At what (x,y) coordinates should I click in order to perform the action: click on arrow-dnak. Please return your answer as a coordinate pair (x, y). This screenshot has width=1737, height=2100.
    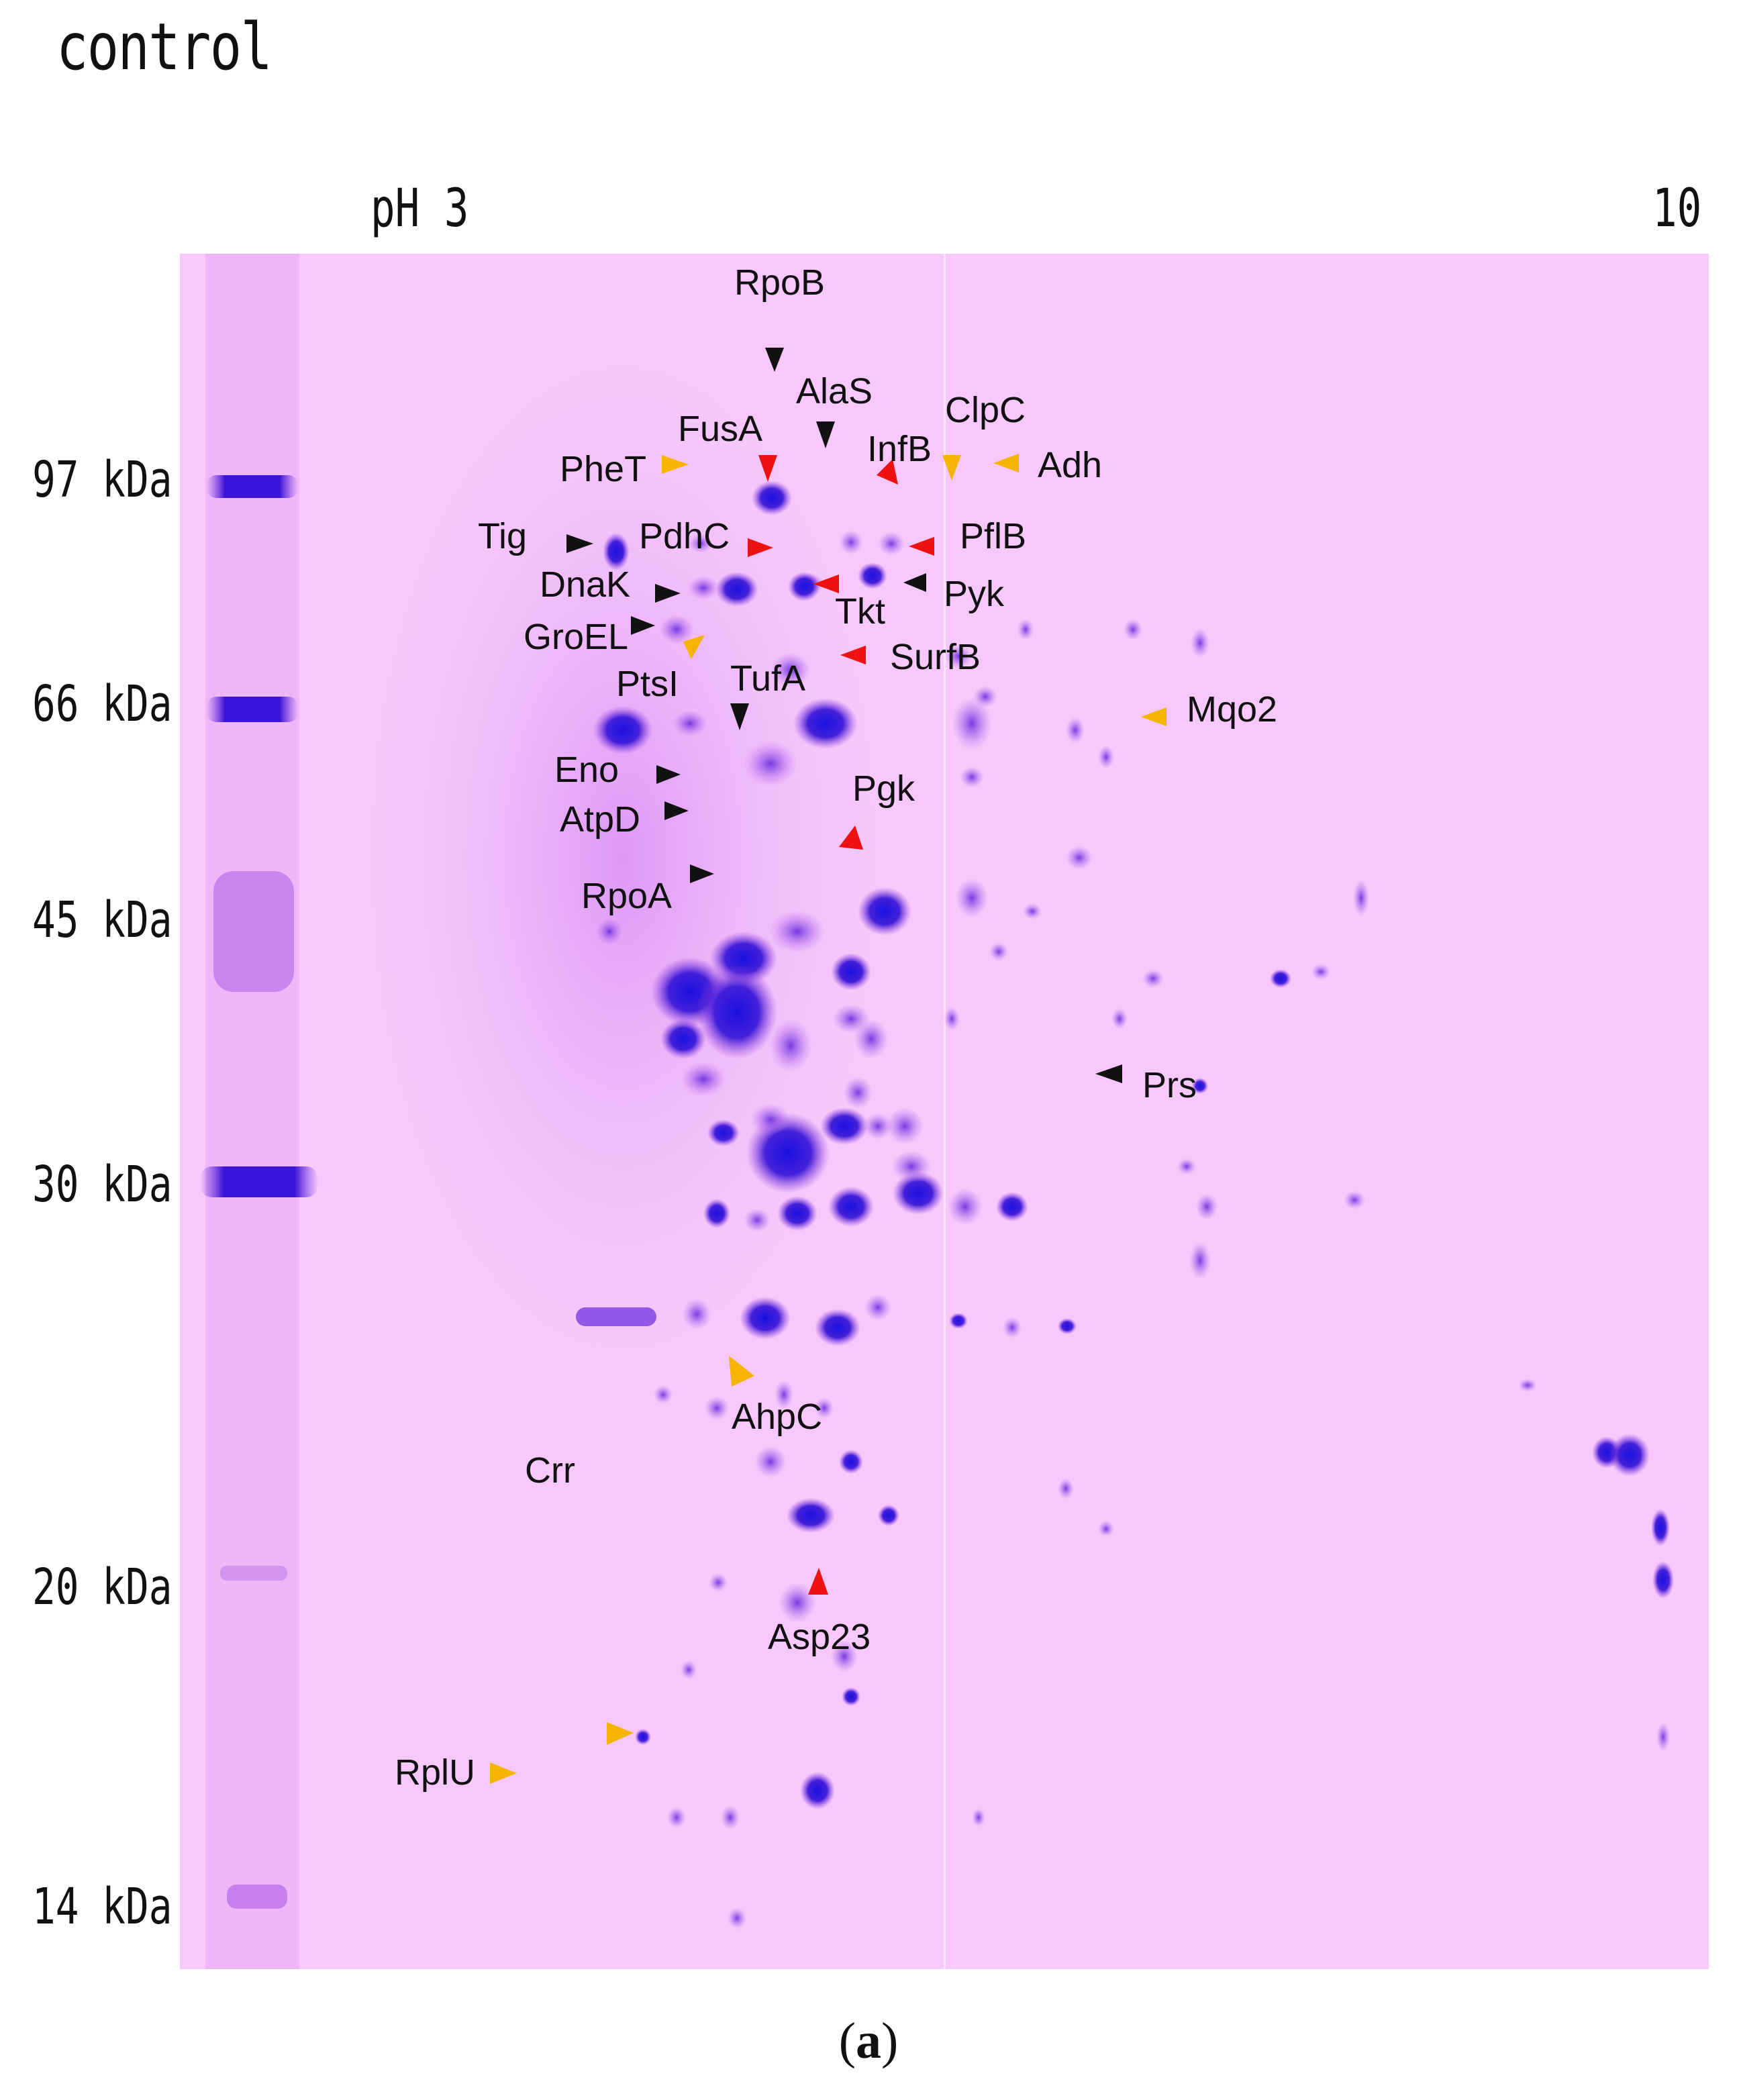
    Looking at the image, I should click on (668, 593).